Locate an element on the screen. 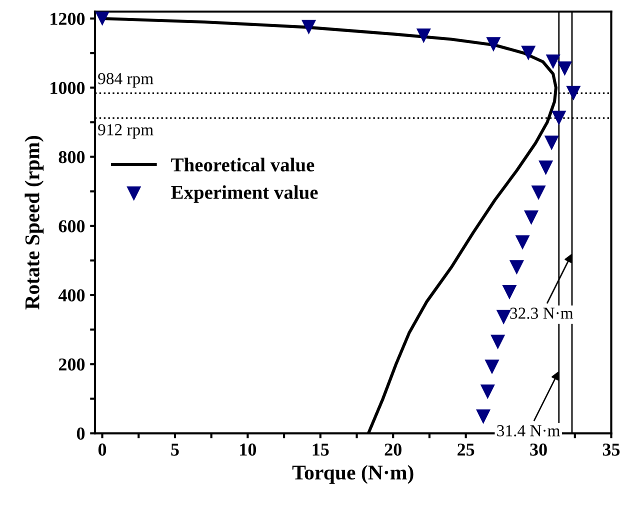 This screenshot has height=505, width=625. y-tick-label: 600 is located at coordinates (71, 226).